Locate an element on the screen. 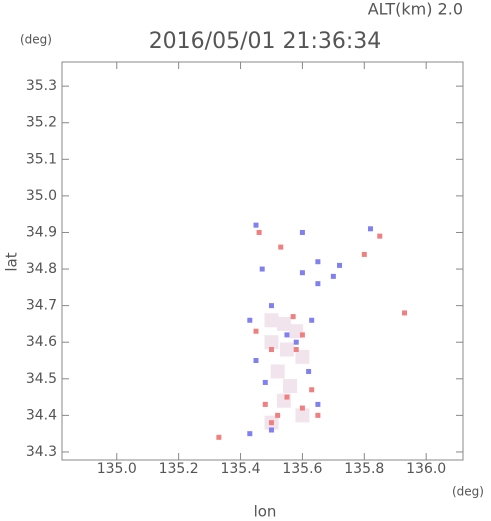 The width and height of the screenshot is (491, 521). x-tick-label: 135.6 is located at coordinates (302, 469).